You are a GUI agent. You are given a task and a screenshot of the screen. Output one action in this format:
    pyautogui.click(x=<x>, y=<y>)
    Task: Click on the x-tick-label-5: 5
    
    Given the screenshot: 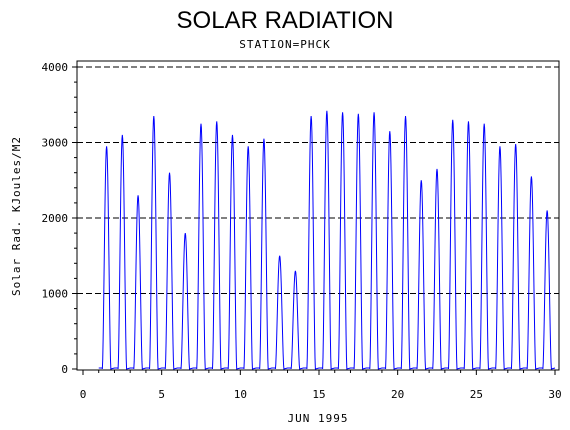 What is the action you would take?
    pyautogui.click(x=161, y=394)
    